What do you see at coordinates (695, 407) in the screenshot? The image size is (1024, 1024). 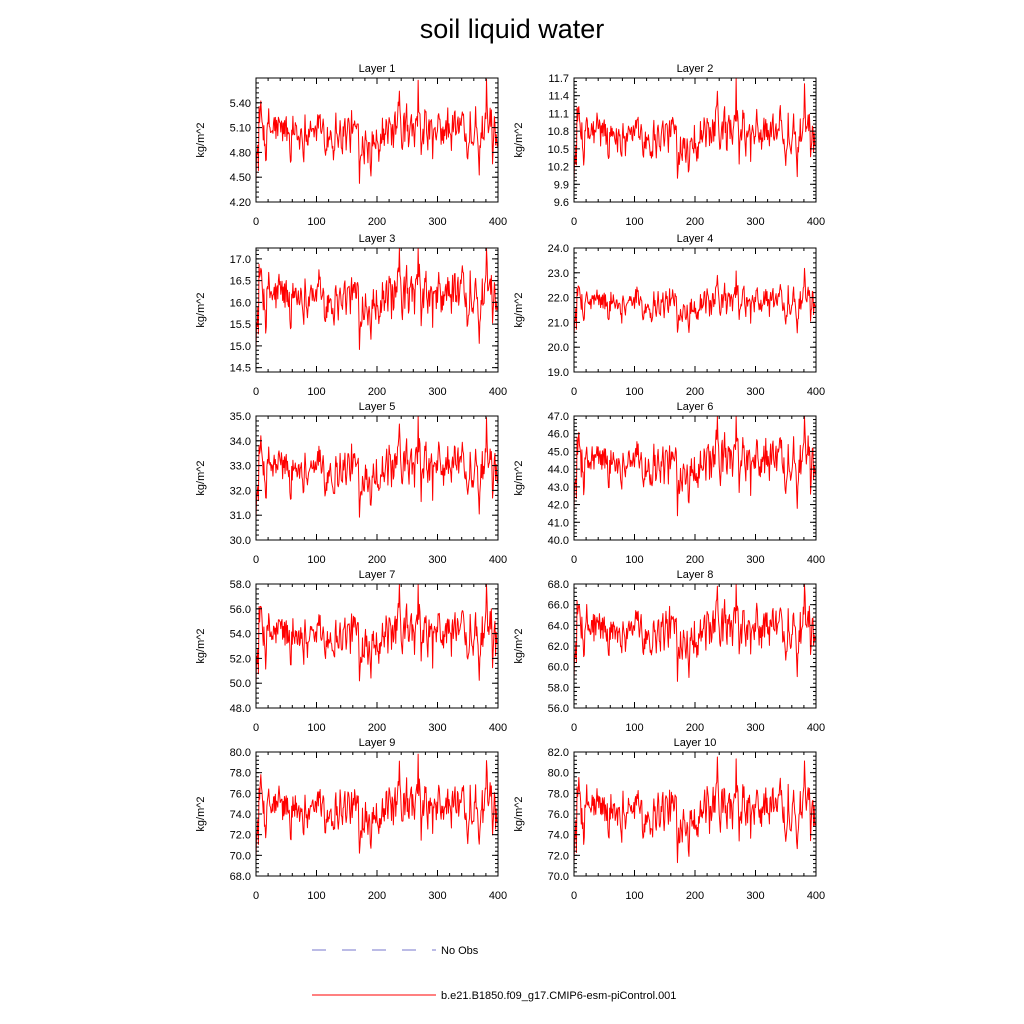 I see `panel-title: Layer 6` at bounding box center [695, 407].